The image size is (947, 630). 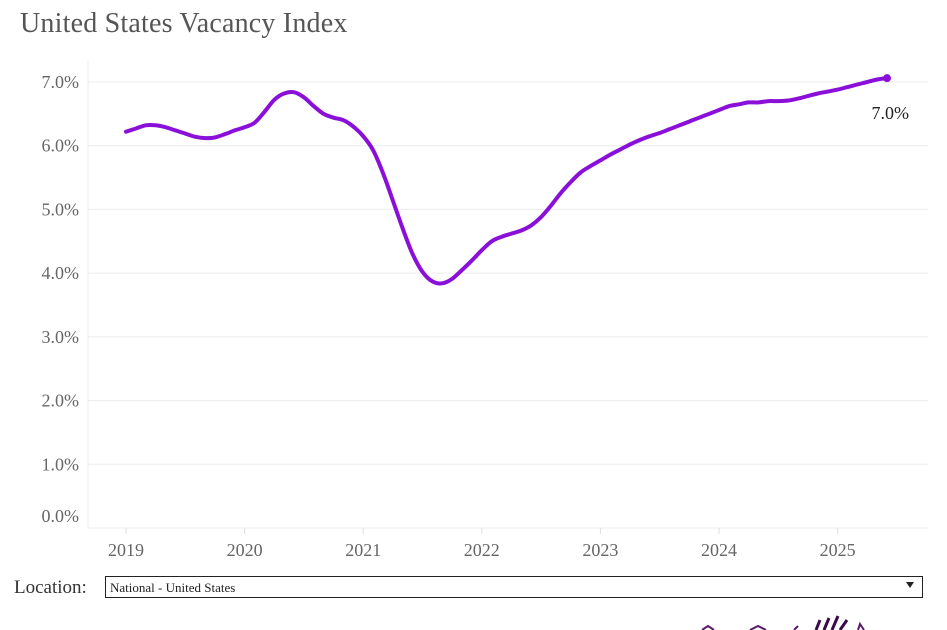 What do you see at coordinates (719, 550) in the screenshot?
I see `x-tick-label: 2024` at bounding box center [719, 550].